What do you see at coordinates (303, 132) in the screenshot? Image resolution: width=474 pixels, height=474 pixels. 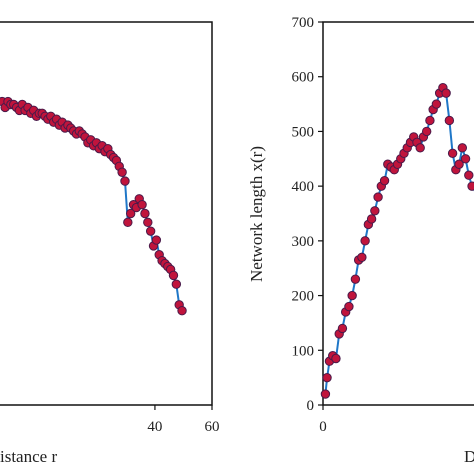 I see `right-y-tick-label: 500` at bounding box center [303, 132].